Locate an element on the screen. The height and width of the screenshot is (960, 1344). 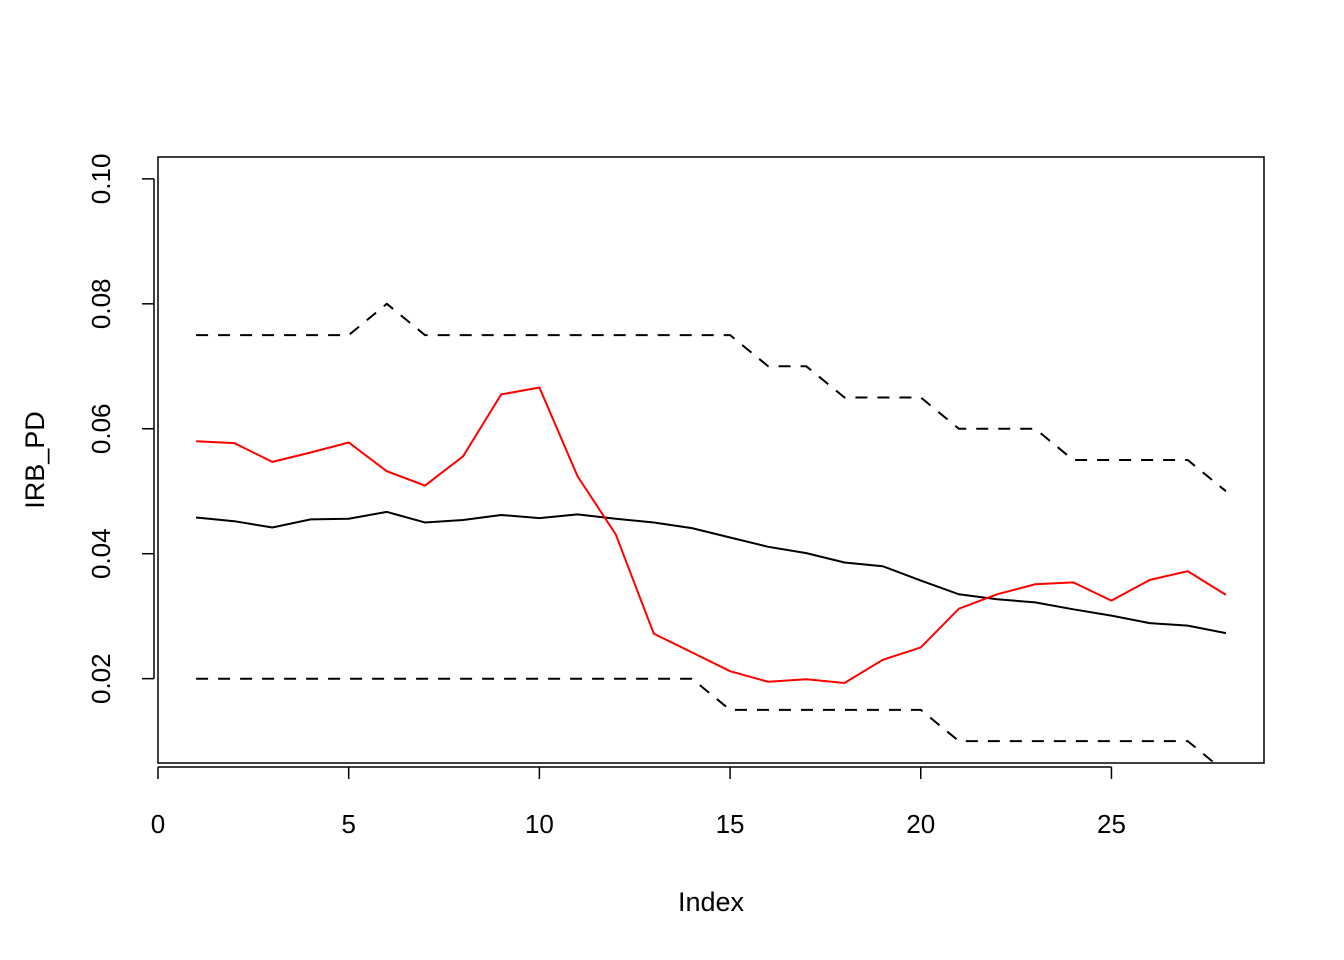
y-tick-label: 0.02 is located at coordinates (101, 678).